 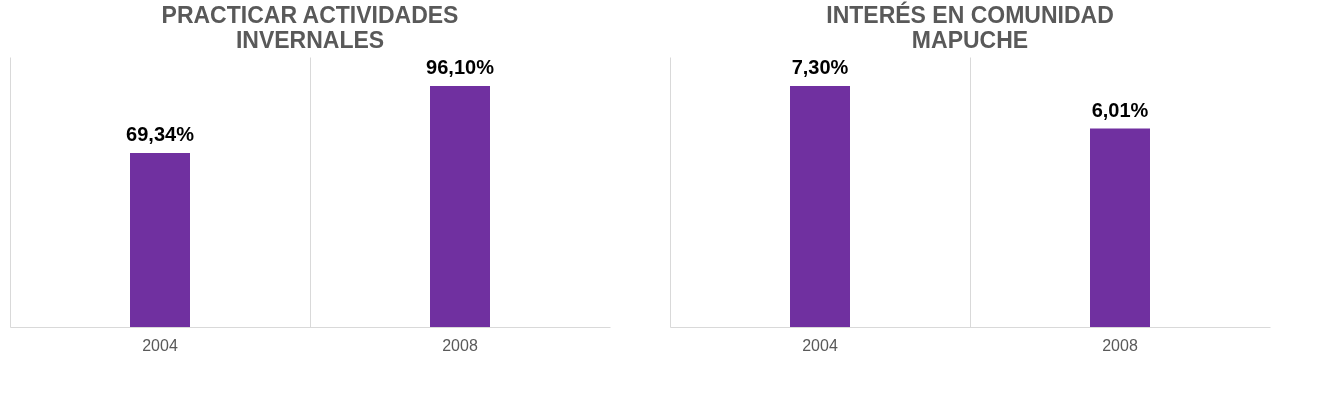 What do you see at coordinates (310, 27) in the screenshot?
I see `chart-title: PRACTICAR ACTIVIDADES INVERNALES` at bounding box center [310, 27].